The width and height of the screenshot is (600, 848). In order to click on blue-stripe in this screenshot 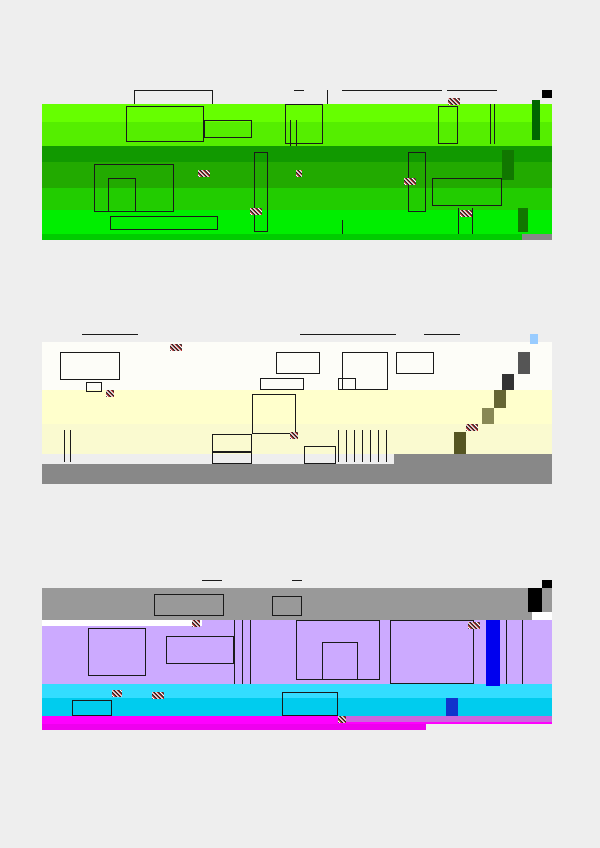, I will do `click(493, 653)`.